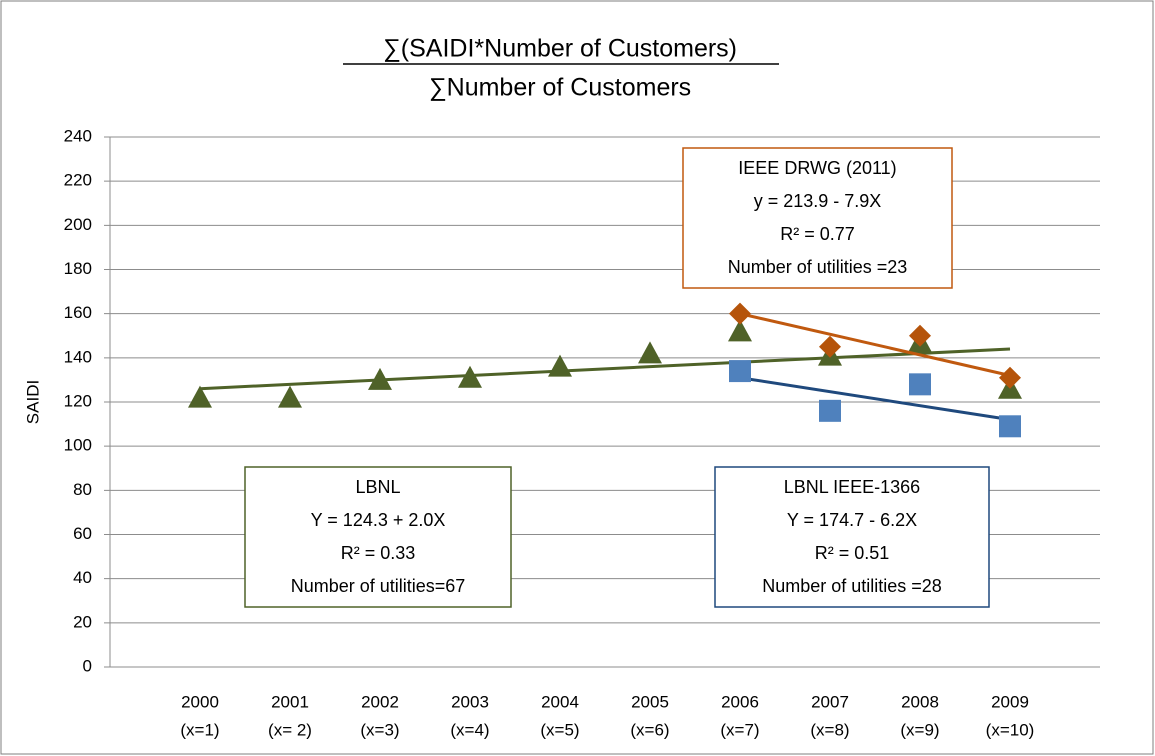 The width and height of the screenshot is (1155, 756). I want to click on x-tick-label: 2005, so click(650, 701).